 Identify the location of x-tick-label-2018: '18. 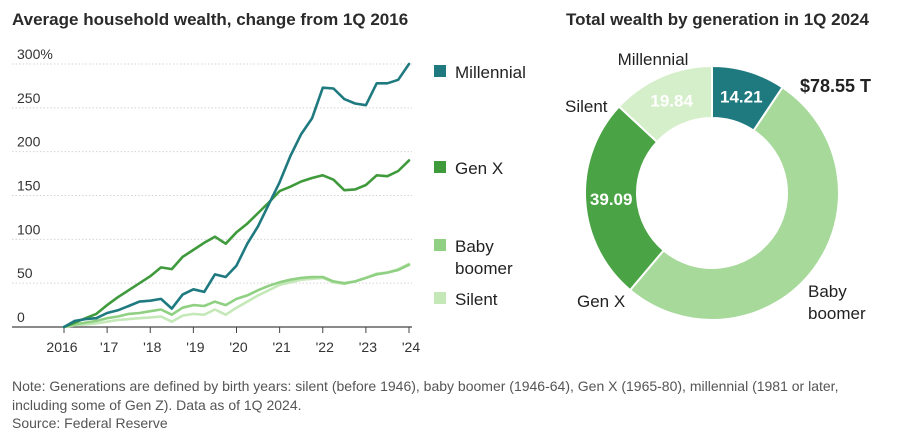
(152, 347).